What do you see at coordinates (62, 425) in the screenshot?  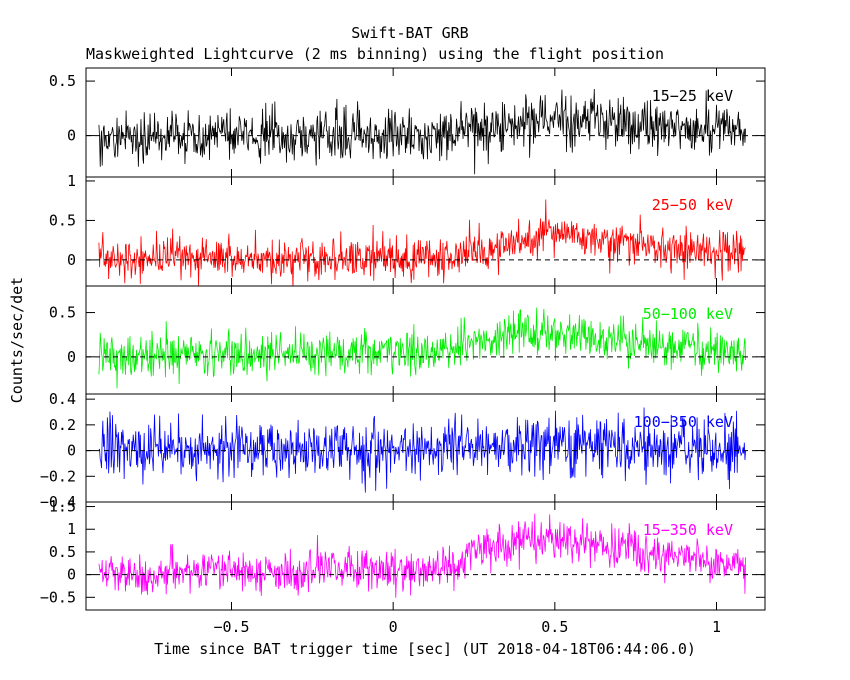 I see `y-tick-label: 0.2` at bounding box center [62, 425].